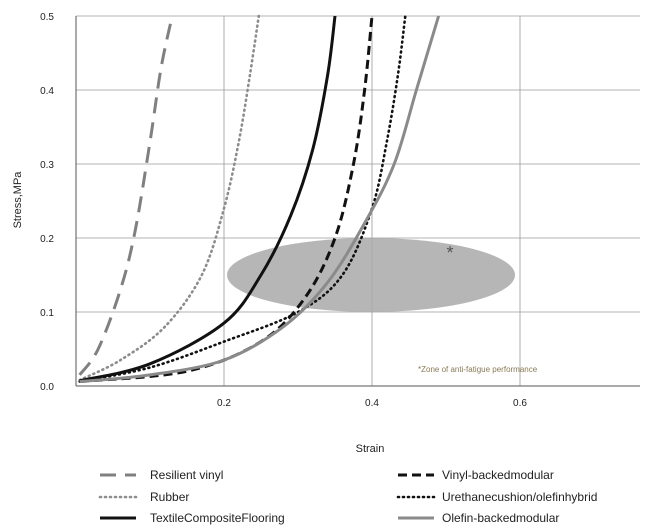 Image resolution: width=658 pixels, height=531 pixels. Describe the element at coordinates (186, 475) in the screenshot. I see `legend-label-1: Resilient vinyl` at that location.